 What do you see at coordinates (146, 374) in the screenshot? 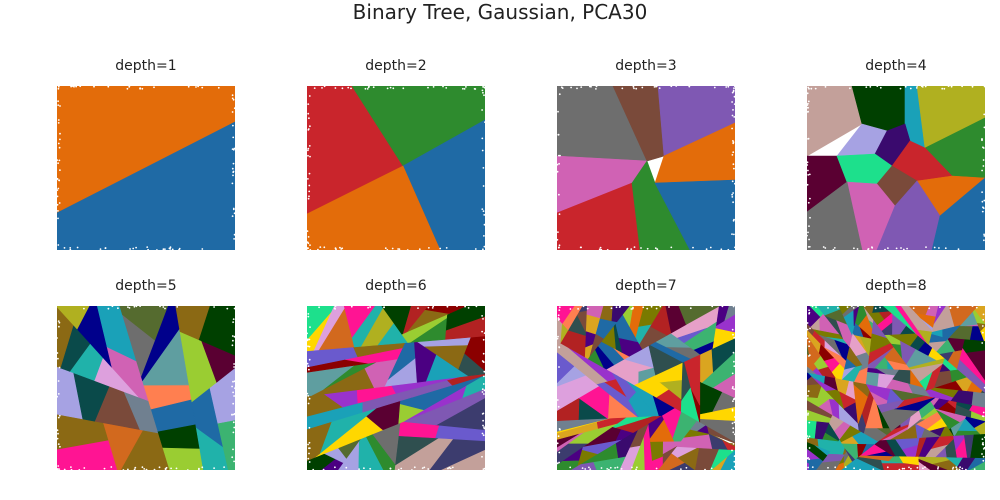
I see `panel-depth-5: depth=5` at bounding box center [146, 374].